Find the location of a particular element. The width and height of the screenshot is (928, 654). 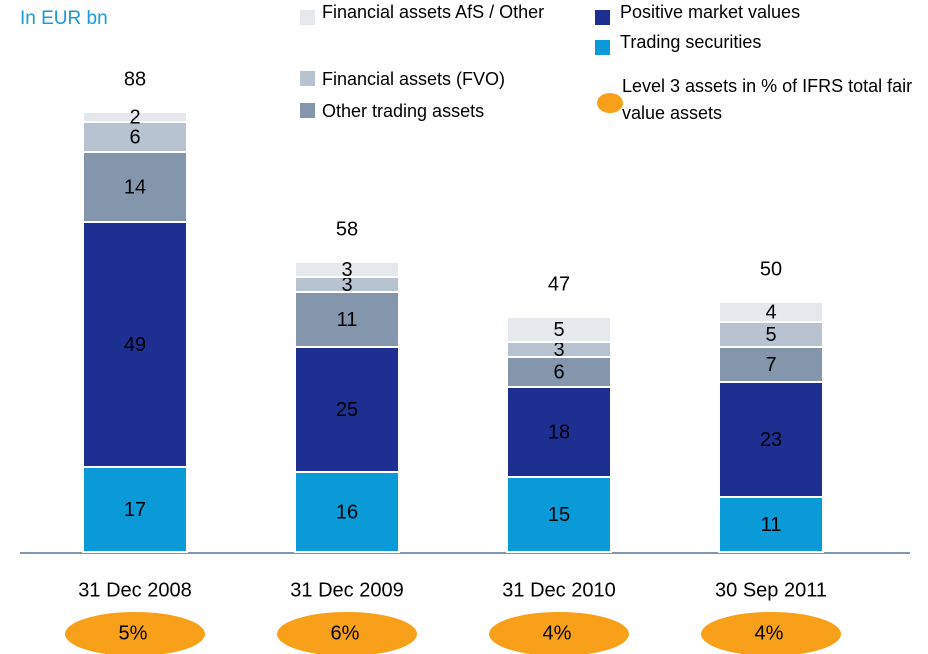

total-label: 50 is located at coordinates (771, 269).